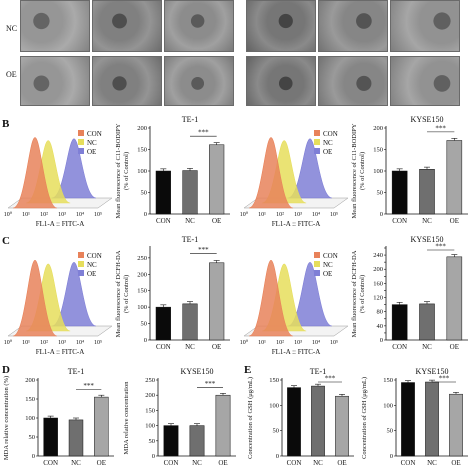 This screenshot has width=474, height=474. Describe the element at coordinates (11, 74) in the screenshot. I see `row-label-oe: OE` at that location.